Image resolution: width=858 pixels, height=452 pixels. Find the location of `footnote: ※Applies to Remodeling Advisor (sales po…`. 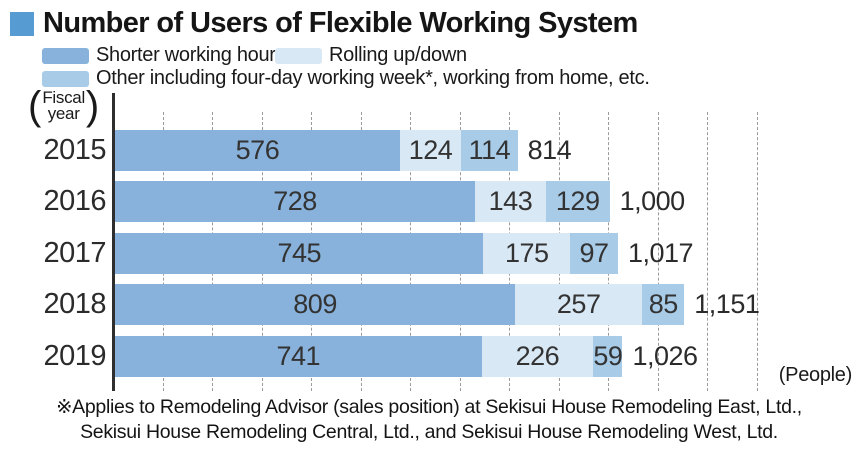

footnote: ※Applies to Remodeling Advisor (sales po… is located at coordinates (429, 420).